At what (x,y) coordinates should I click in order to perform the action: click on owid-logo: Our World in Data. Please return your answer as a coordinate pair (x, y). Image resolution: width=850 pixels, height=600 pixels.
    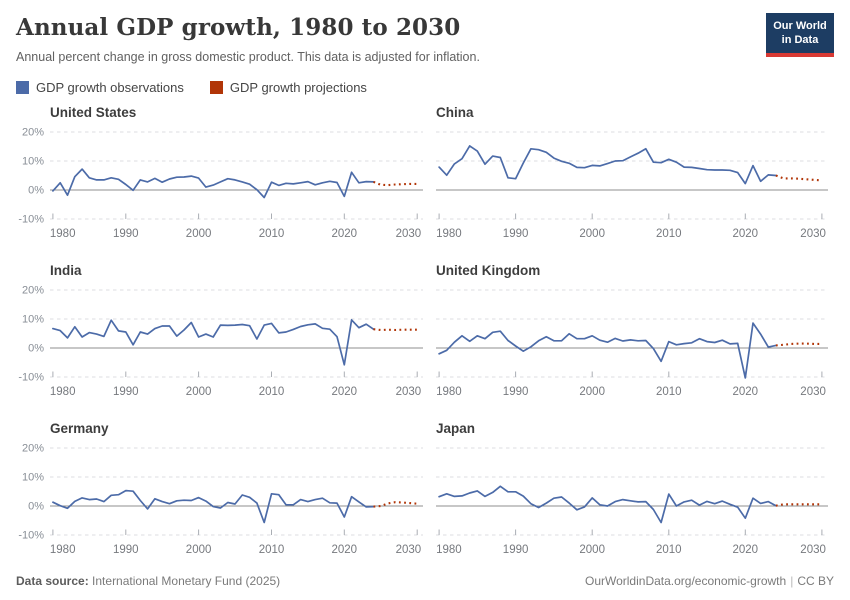
    Looking at the image, I should click on (800, 35).